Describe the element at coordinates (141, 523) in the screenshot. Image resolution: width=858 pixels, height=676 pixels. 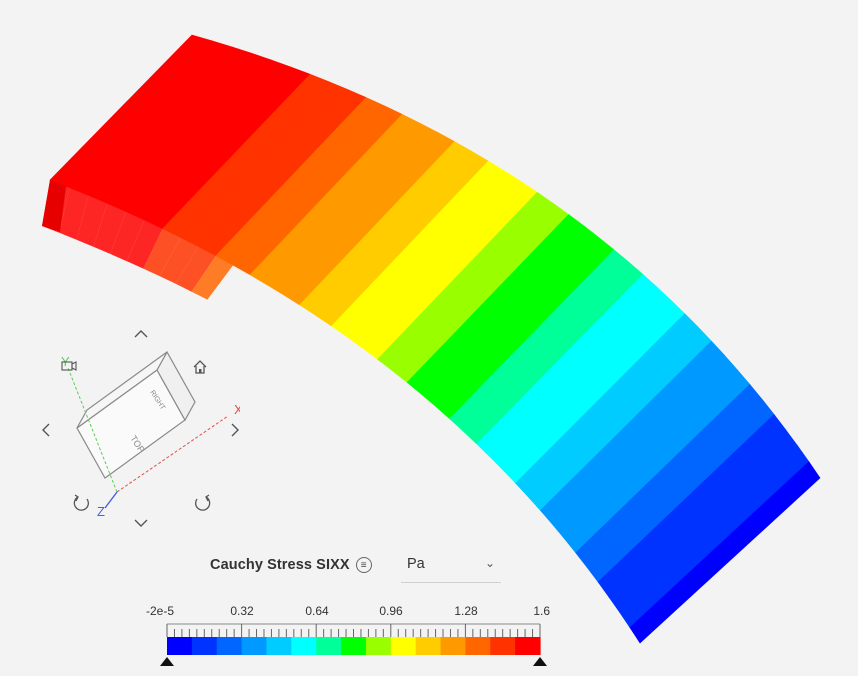
I see `chevron-down-icon` at that location.